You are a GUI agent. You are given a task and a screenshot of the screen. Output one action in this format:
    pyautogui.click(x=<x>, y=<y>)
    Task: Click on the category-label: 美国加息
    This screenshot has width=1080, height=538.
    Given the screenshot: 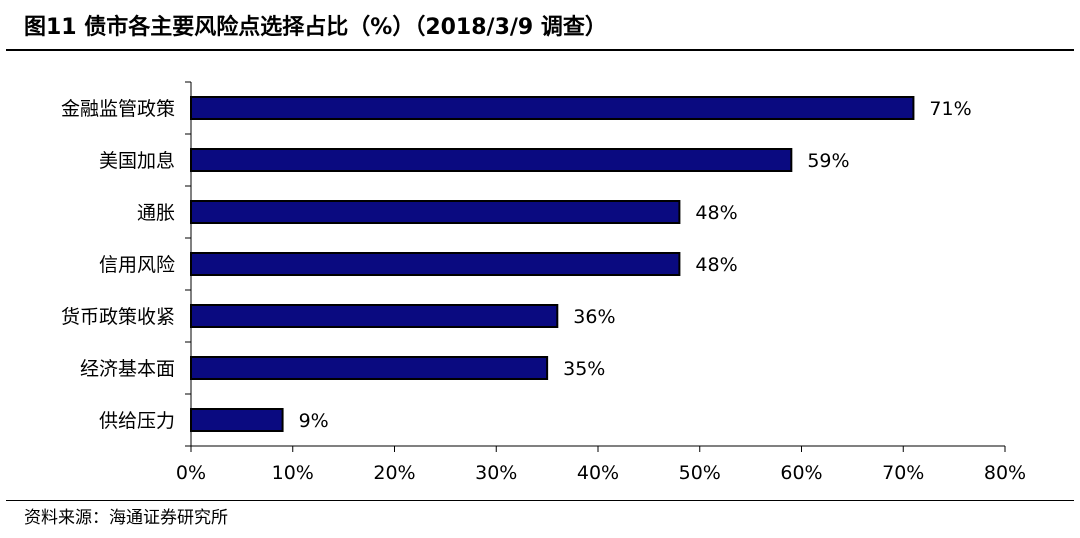 What is the action you would take?
    pyautogui.click(x=137, y=161)
    